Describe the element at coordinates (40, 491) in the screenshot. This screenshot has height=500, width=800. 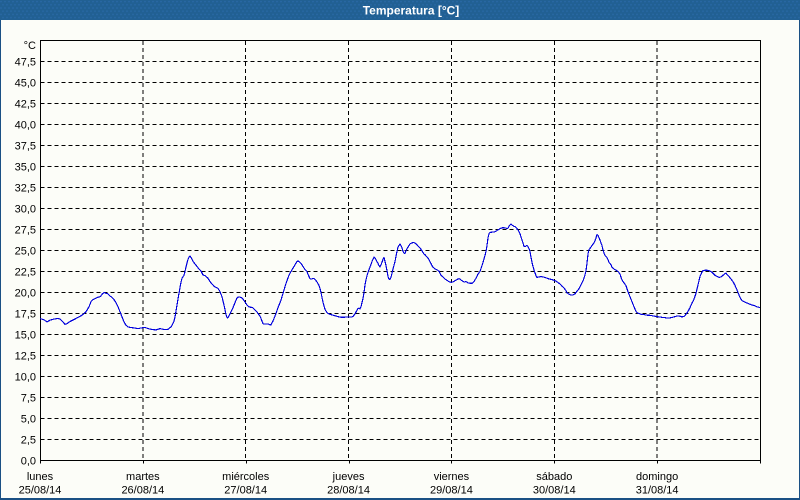
I see `svg-text: 25/08/14` at that location.